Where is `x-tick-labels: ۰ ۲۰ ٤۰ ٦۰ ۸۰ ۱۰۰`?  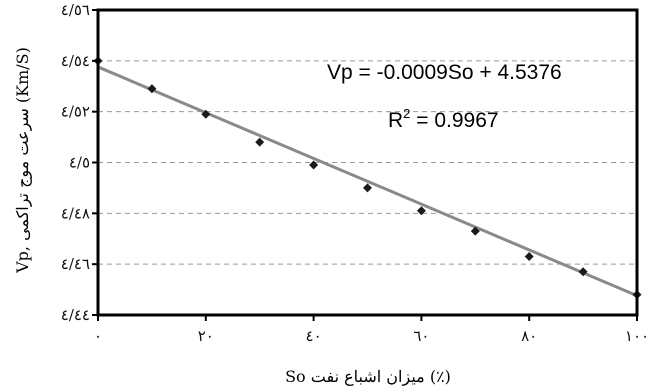
x-tick-labels: ۰ ۲۰ ٤۰ ٦۰ ۸۰ ۱۰۰ is located at coordinates (371, 330).